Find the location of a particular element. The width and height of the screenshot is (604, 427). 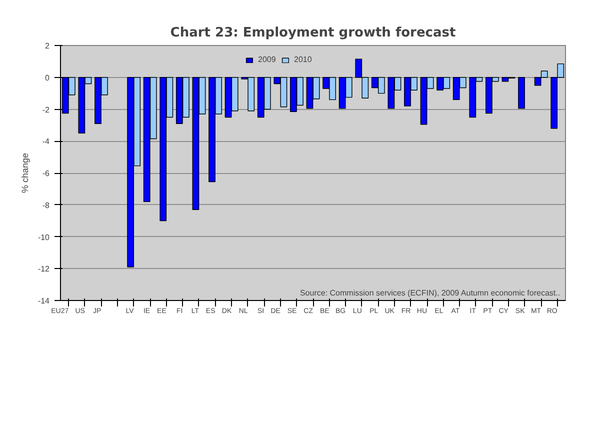

legend-label: 2010 is located at coordinates (303, 59).